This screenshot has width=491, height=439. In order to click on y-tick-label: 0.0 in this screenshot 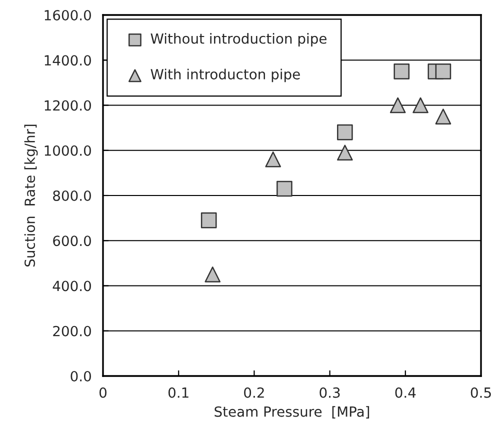, I will do `click(80, 376)`.